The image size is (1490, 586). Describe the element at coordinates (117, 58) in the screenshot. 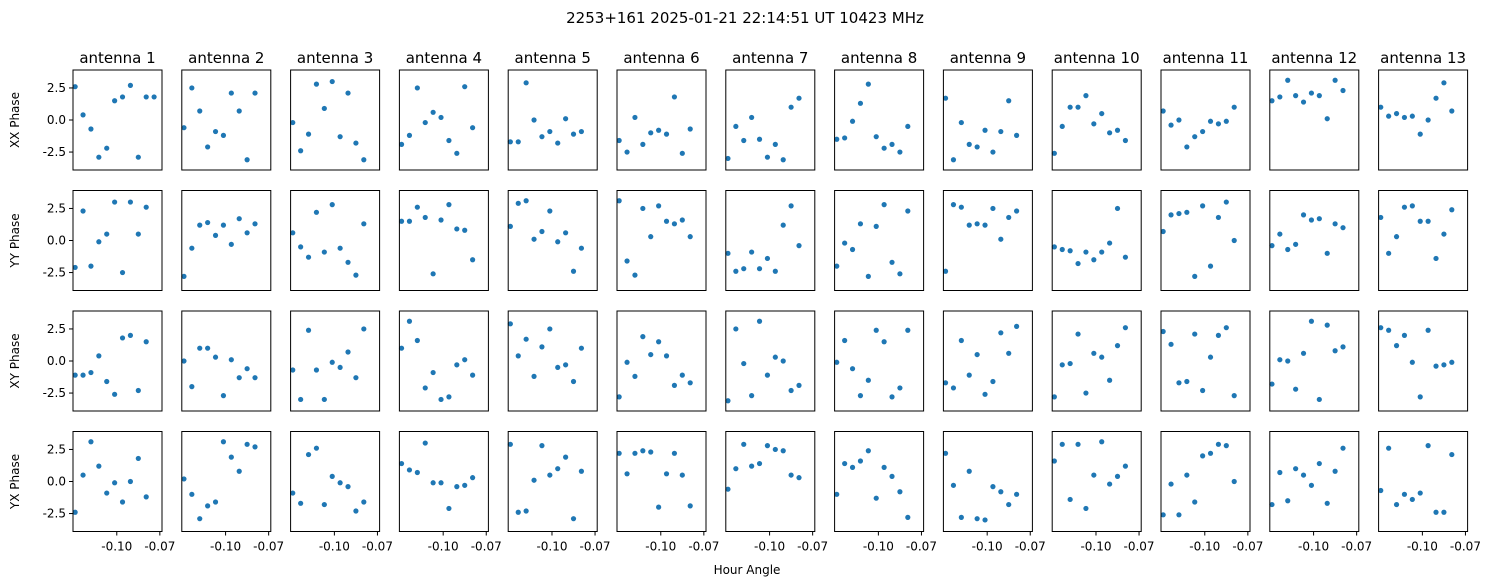

I see `antenna-title: antenna 1` at that location.